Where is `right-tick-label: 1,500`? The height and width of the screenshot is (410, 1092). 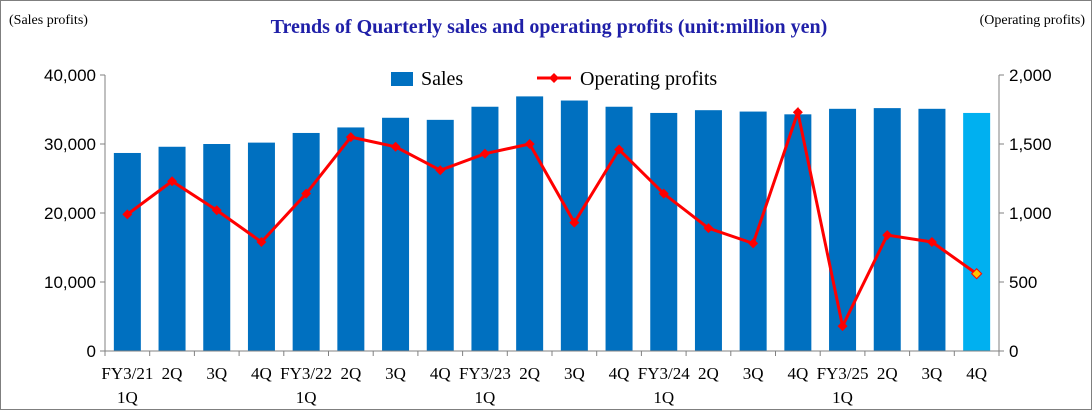 right-tick-label: 1,500 is located at coordinates (1030, 144).